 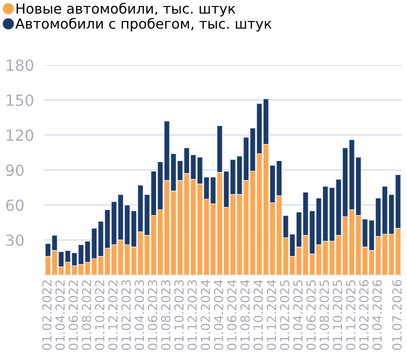 I want to click on x-tick-label: 01.06.2023, so click(x=153, y=315).